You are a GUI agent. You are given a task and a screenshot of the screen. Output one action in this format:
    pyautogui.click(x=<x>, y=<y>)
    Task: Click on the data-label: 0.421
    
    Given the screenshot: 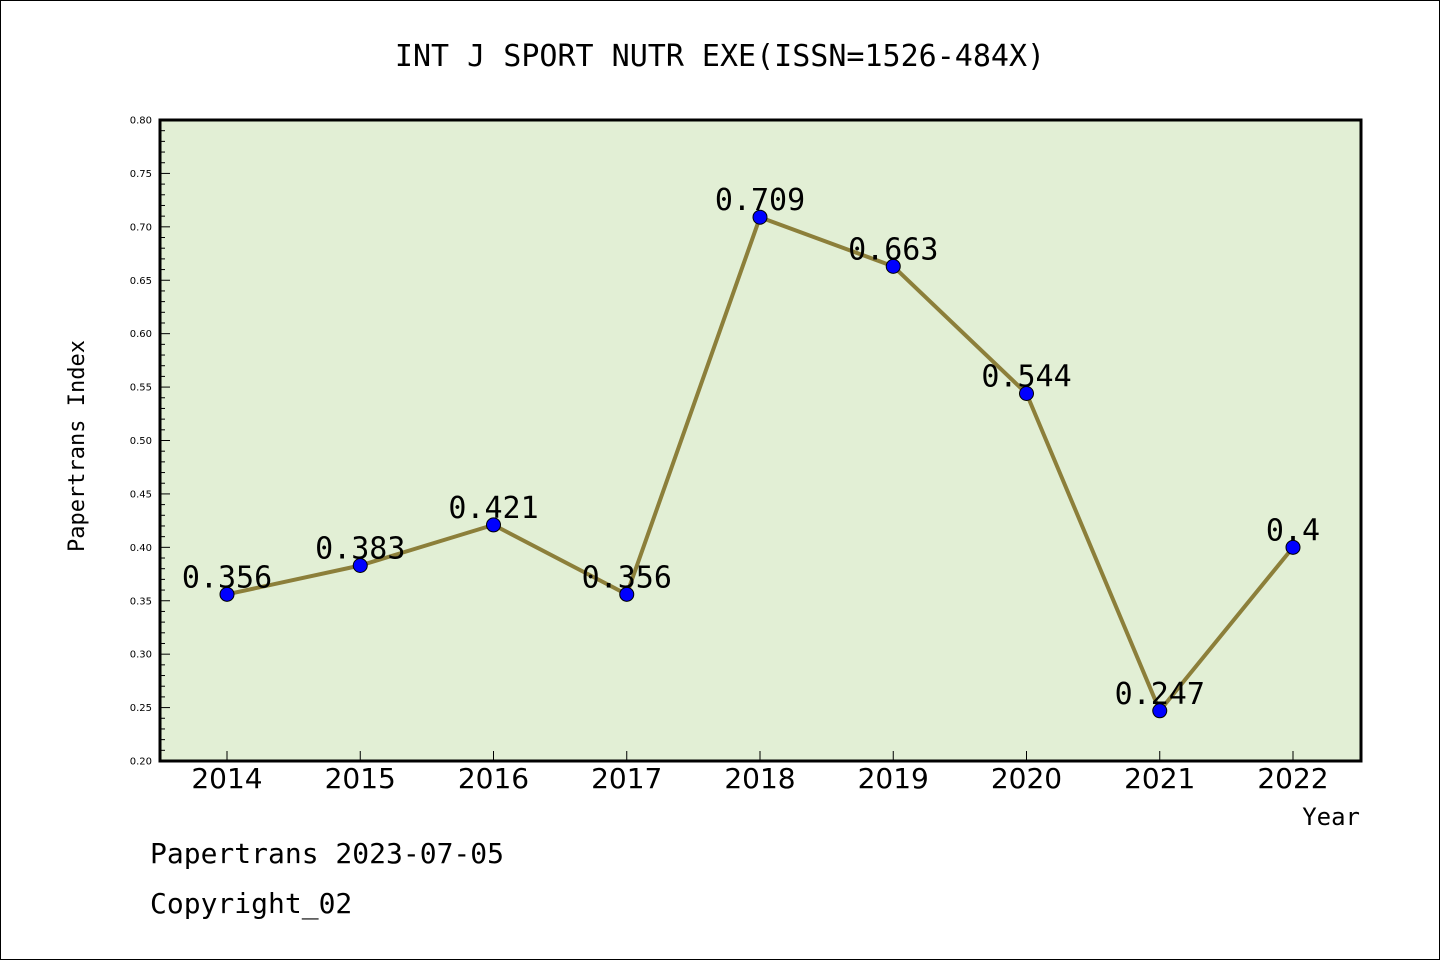 What is the action you would take?
    pyautogui.click(x=493, y=508)
    